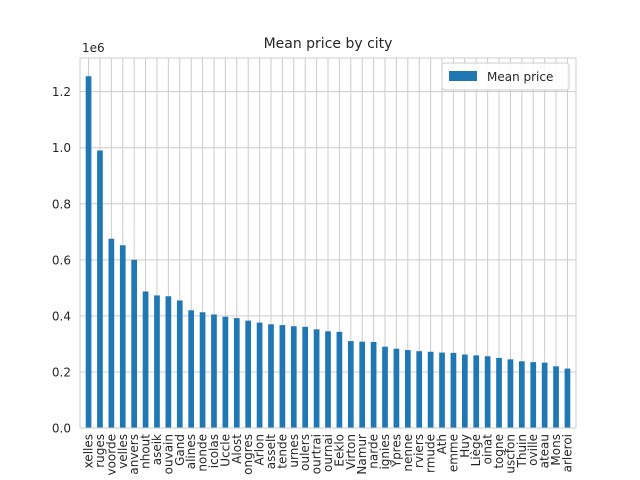 Image resolution: width=640 pixels, height=480 pixels. I want to click on x-tick-label: Ath, so click(442, 444).